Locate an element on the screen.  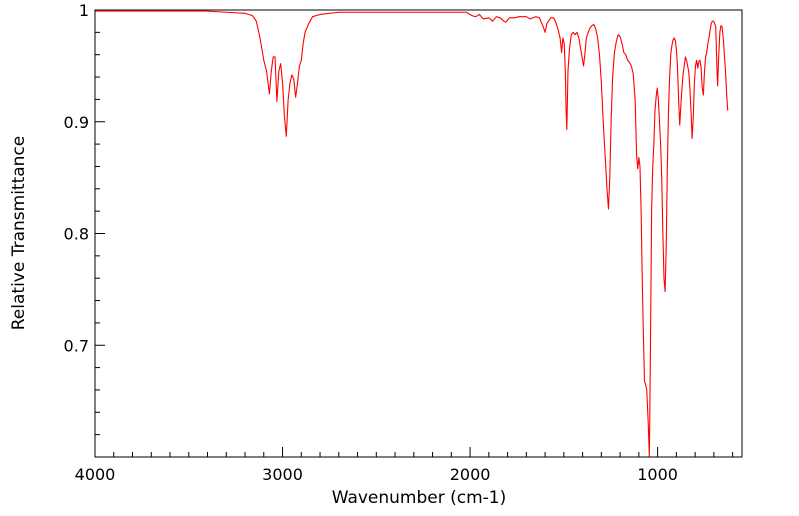
x-tick-label: 1000 is located at coordinates (657, 474).